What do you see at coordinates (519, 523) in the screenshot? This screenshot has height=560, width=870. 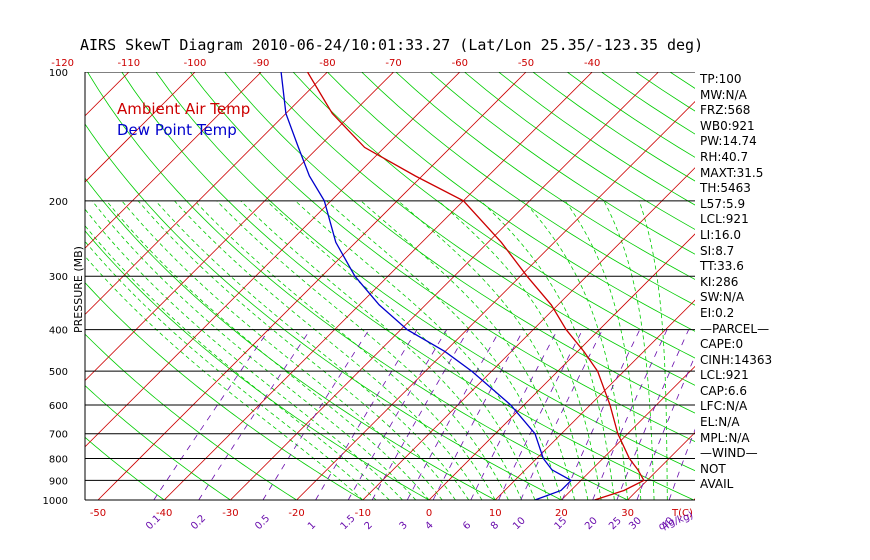 I see `mixing-ratio-label: 10` at bounding box center [519, 523].